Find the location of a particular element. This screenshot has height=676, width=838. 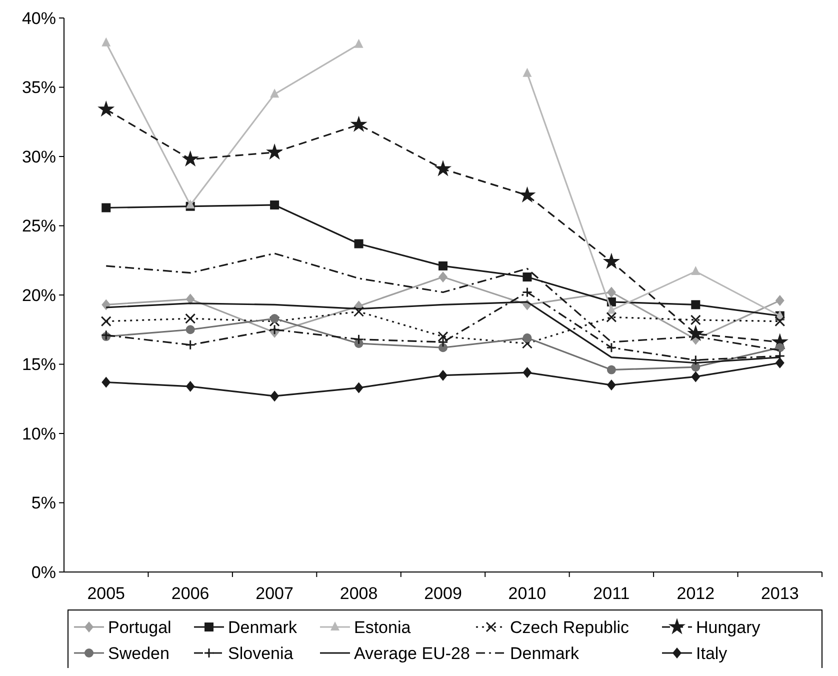

x-tick-label: 2006 is located at coordinates (190, 593).